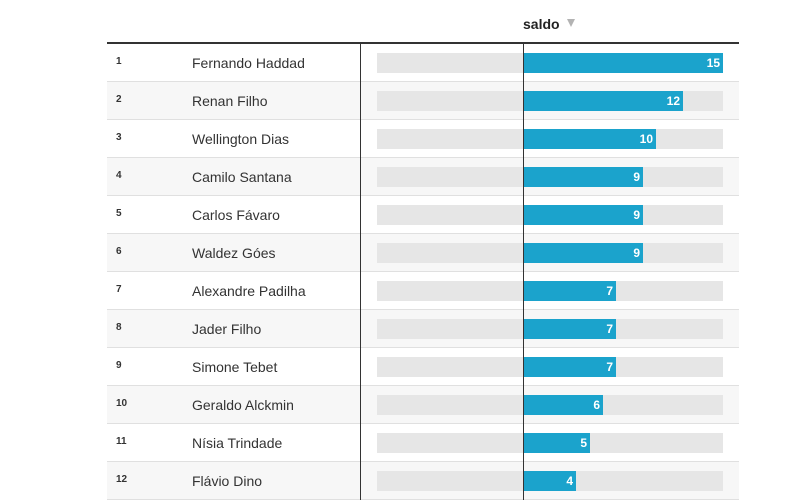 The width and height of the screenshot is (790, 500). Describe the element at coordinates (236, 215) in the screenshot. I see `row-name: Carlos Fávaro` at that location.